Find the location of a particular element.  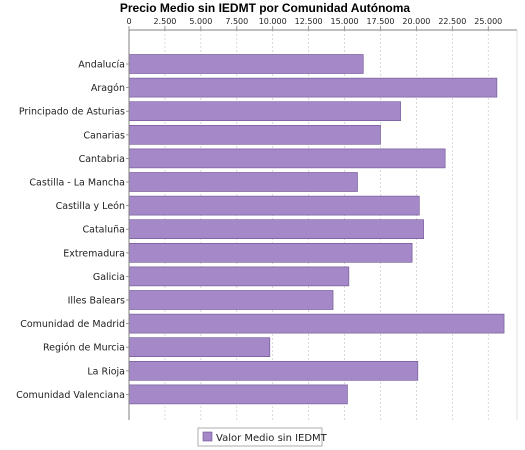

tick-label: 7.500 is located at coordinates (236, 21).